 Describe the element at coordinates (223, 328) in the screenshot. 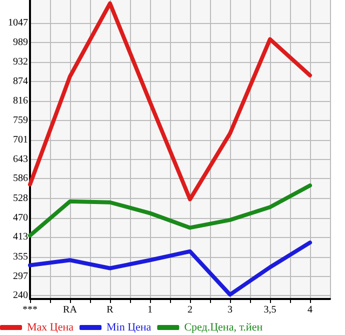

I see `legend-label: Сред.Цена, т.йен` at that location.